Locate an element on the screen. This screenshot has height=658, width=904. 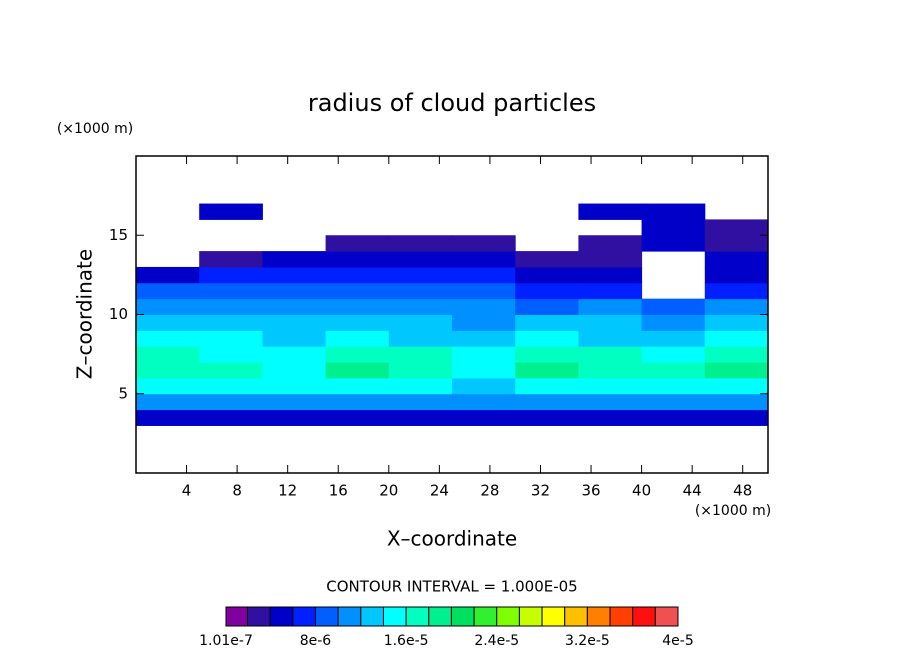
x-tick-label: 40 is located at coordinates (641, 491).